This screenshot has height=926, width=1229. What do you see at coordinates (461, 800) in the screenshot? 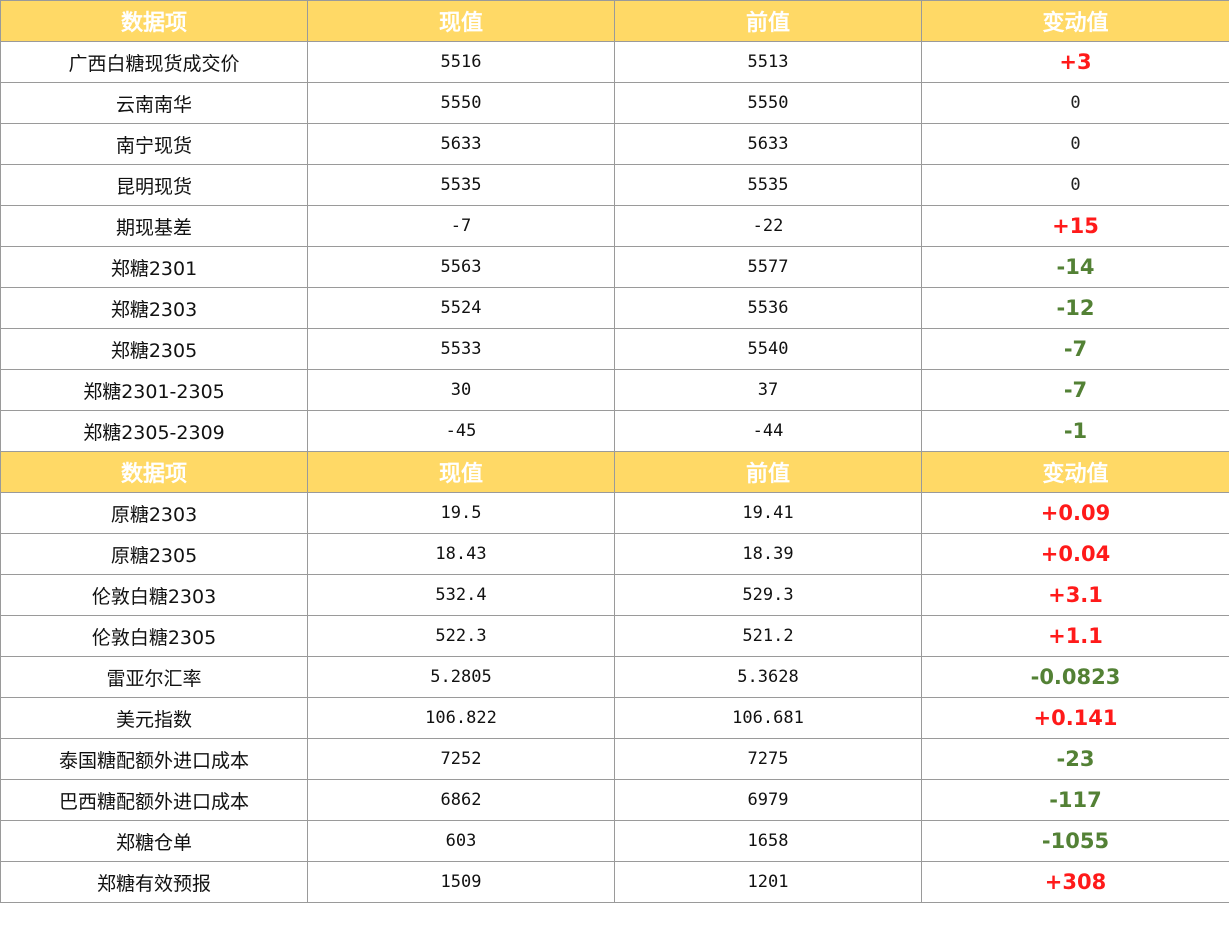
I see `row-current-value: 6862` at bounding box center [461, 800].